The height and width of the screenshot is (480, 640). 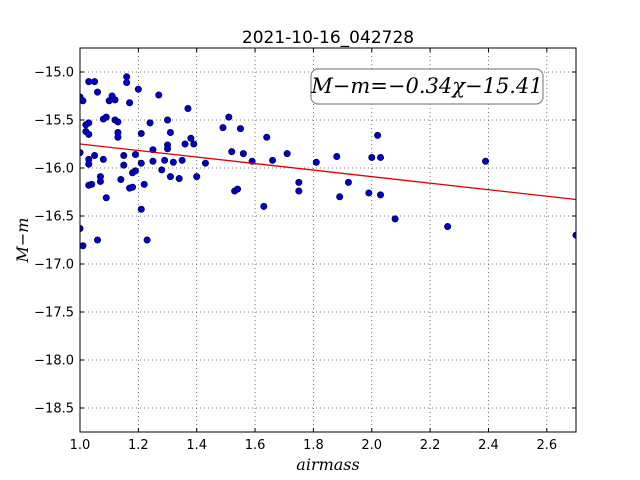 I want to click on x-tick-label: 1.0, so click(x=80, y=445).